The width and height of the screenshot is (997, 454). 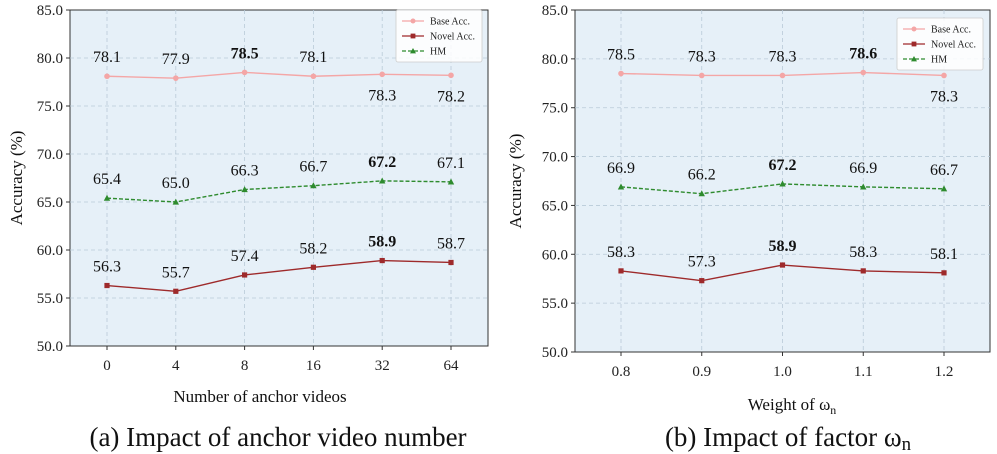 I want to click on data-label: 77.9, so click(x=176, y=59).